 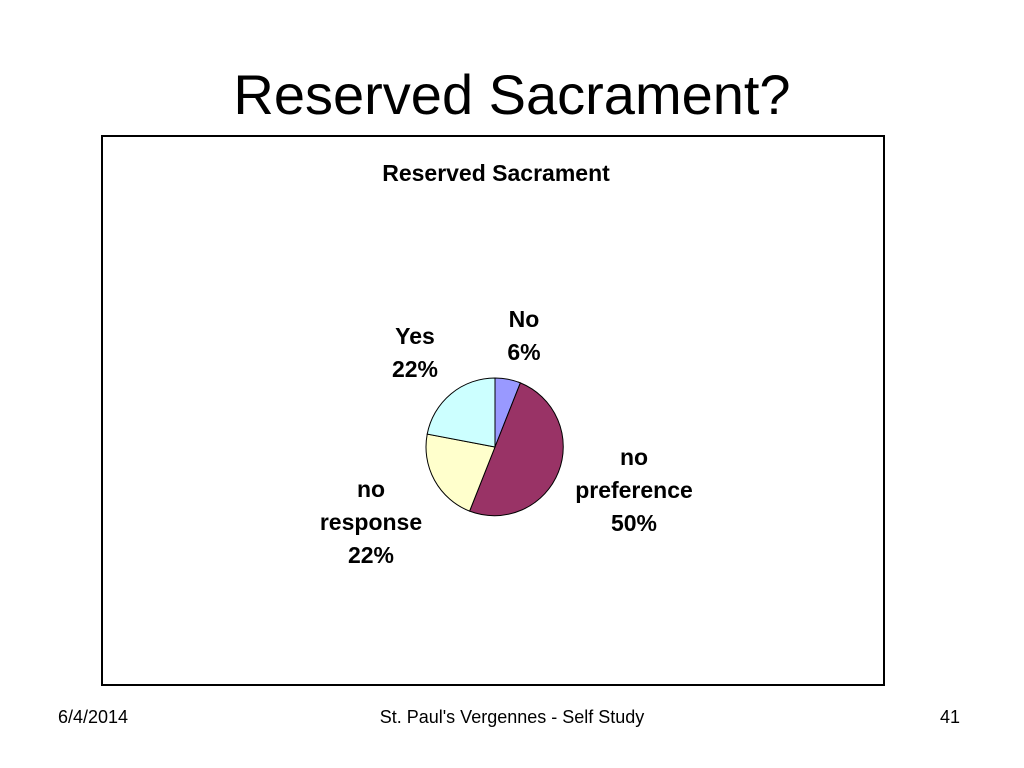 What do you see at coordinates (371, 522) in the screenshot?
I see `pie-label-no-response: no response 22%` at bounding box center [371, 522].